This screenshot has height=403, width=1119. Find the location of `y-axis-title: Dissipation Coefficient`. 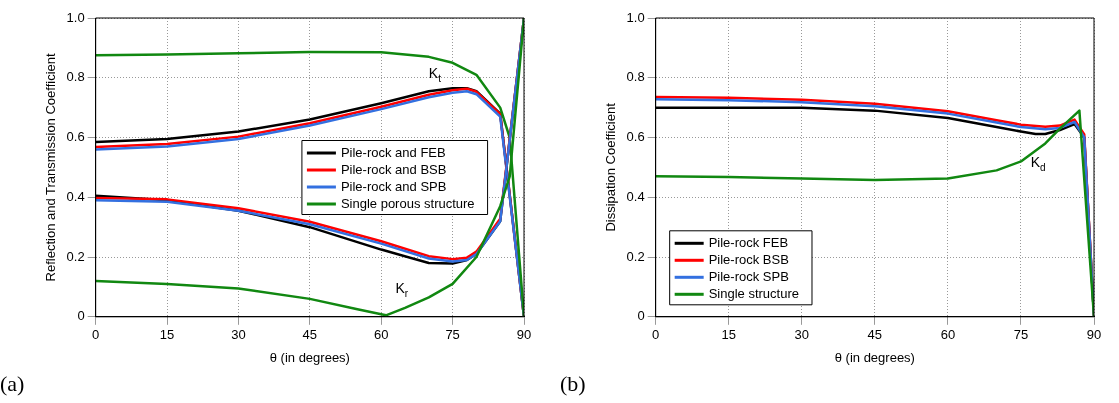

y-axis-title: Dissipation Coefficient is located at coordinates (611, 167).